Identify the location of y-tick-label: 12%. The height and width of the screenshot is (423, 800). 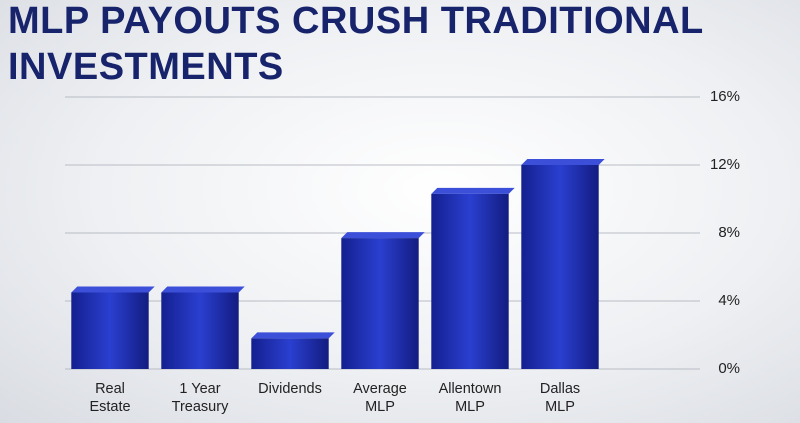
(725, 164).